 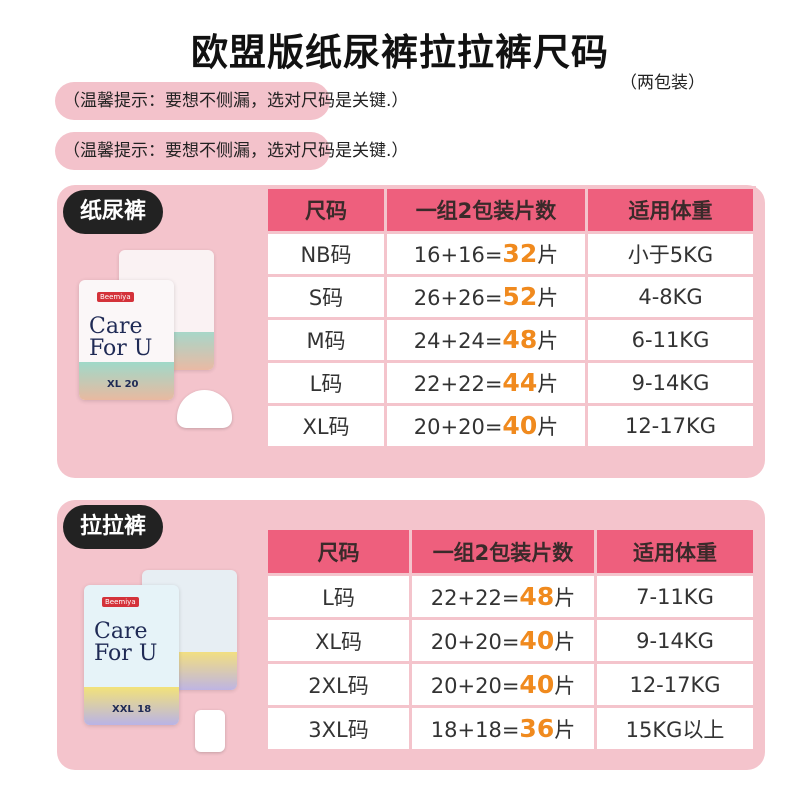 What do you see at coordinates (520, 296) in the screenshot?
I see `count-total: 52` at bounding box center [520, 296].